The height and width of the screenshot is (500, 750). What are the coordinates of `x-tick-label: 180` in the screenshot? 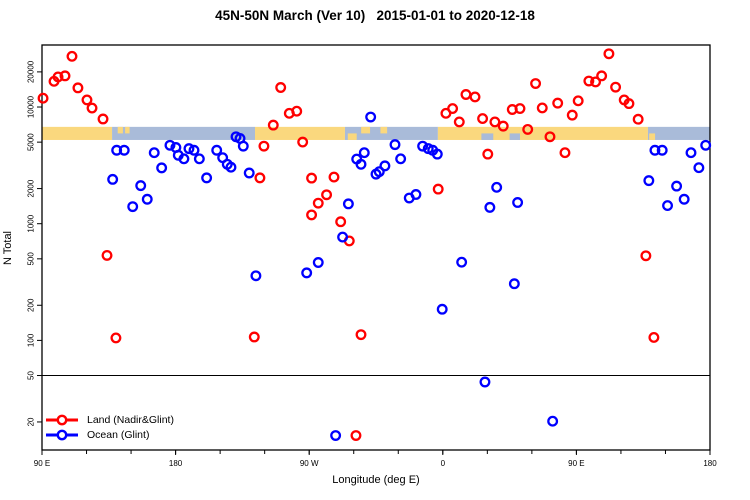 It's located at (176, 463).